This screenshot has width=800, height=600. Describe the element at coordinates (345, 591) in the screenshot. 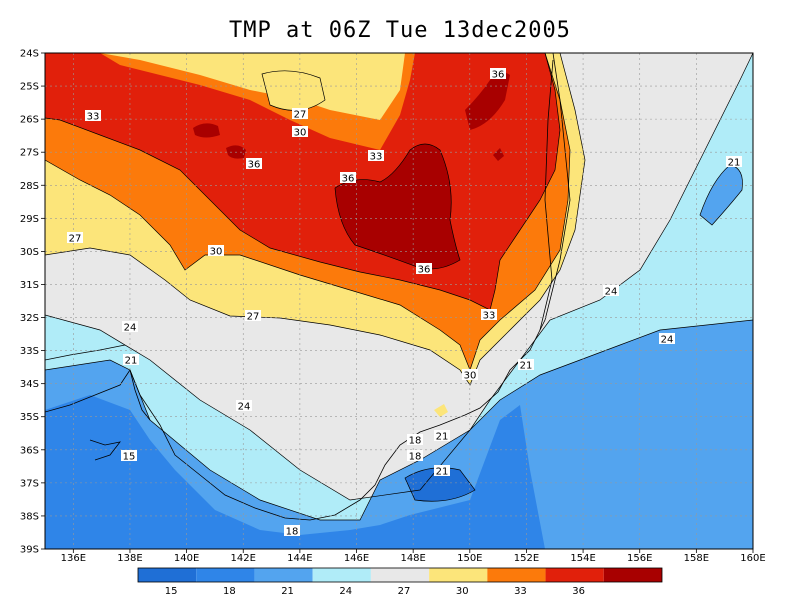

I see `colorbar-label: 24` at that location.